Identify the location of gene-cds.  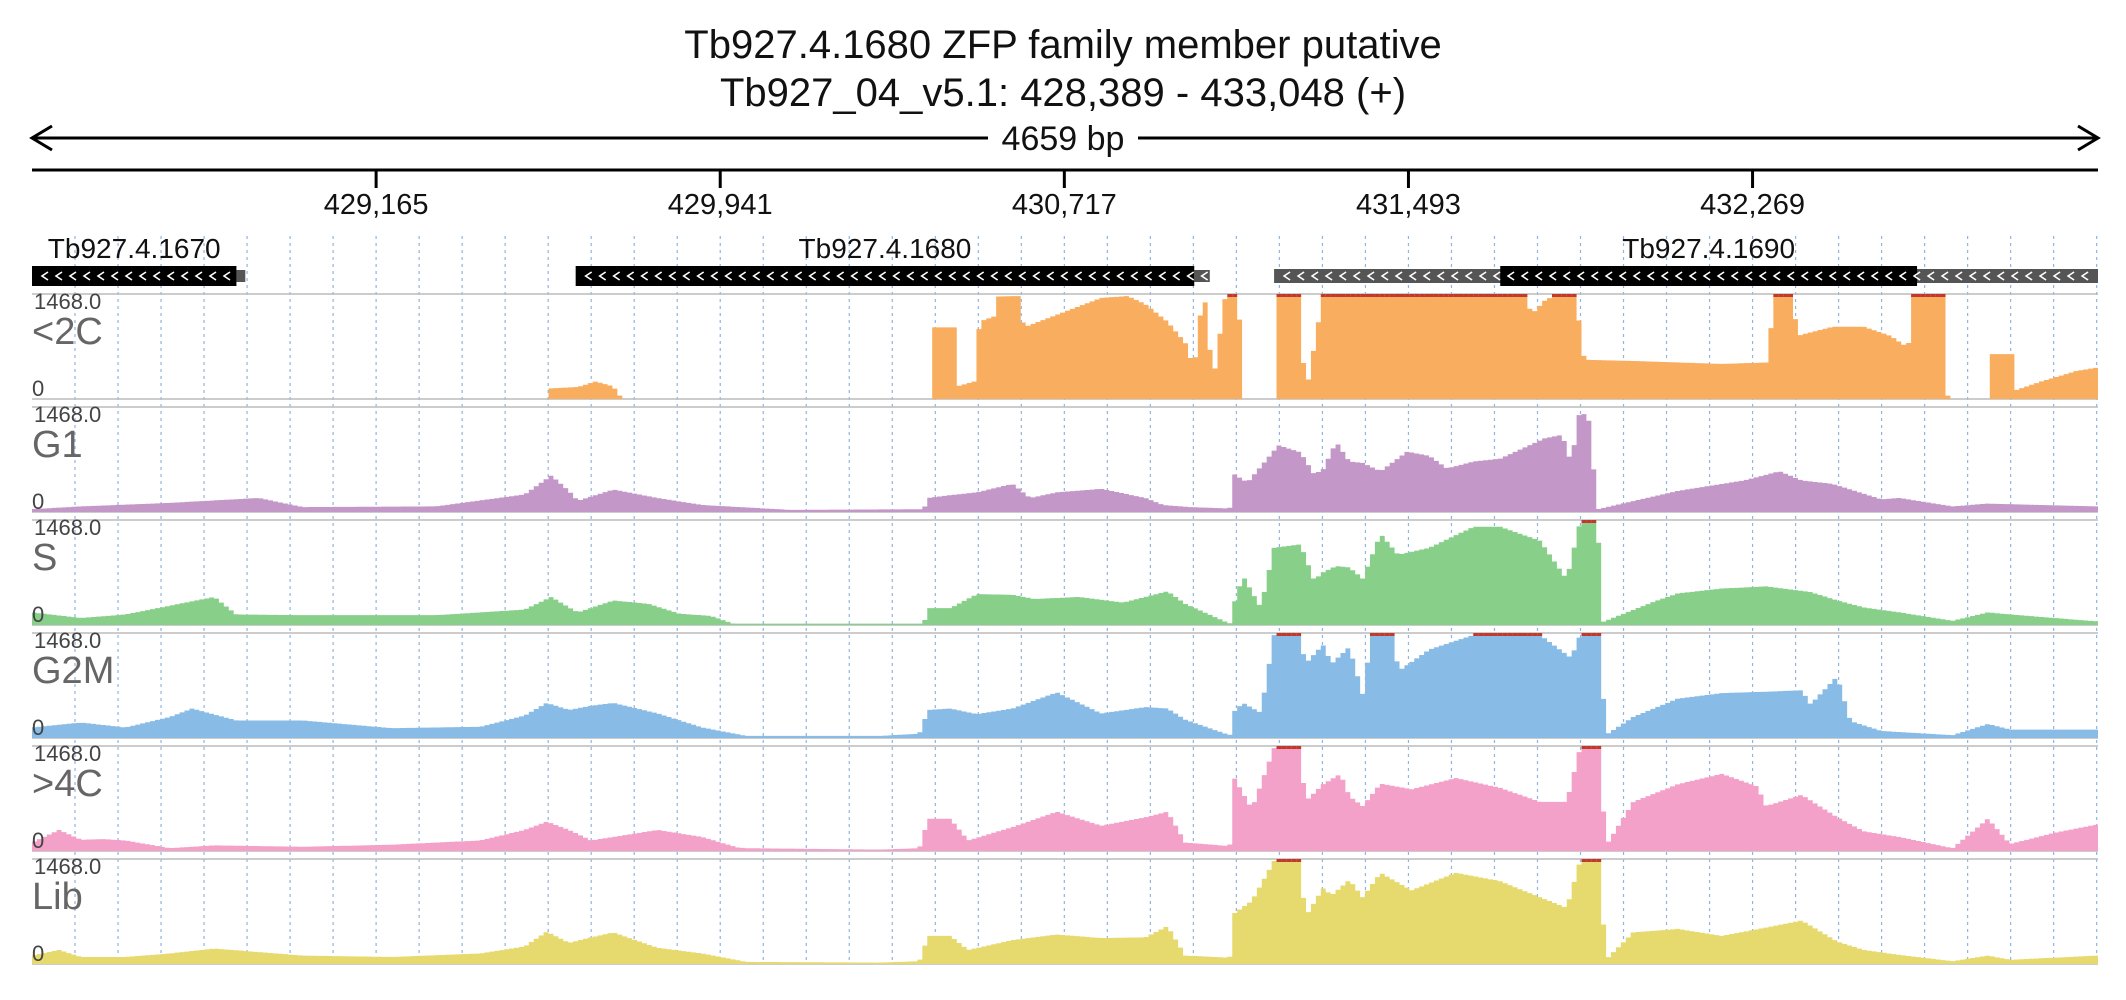
(885, 276).